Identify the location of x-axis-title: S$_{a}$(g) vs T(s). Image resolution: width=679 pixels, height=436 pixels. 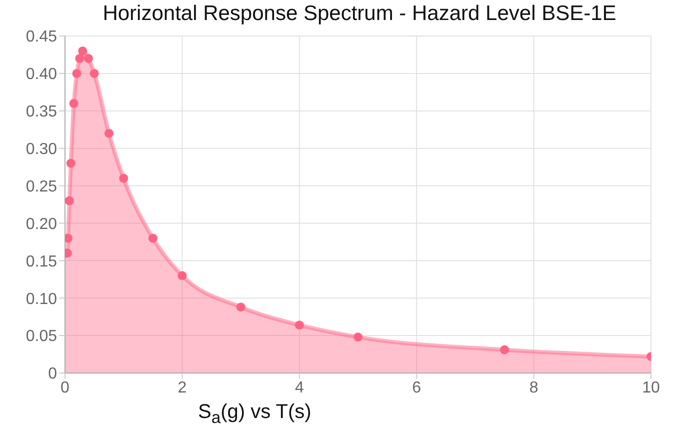
(255, 414).